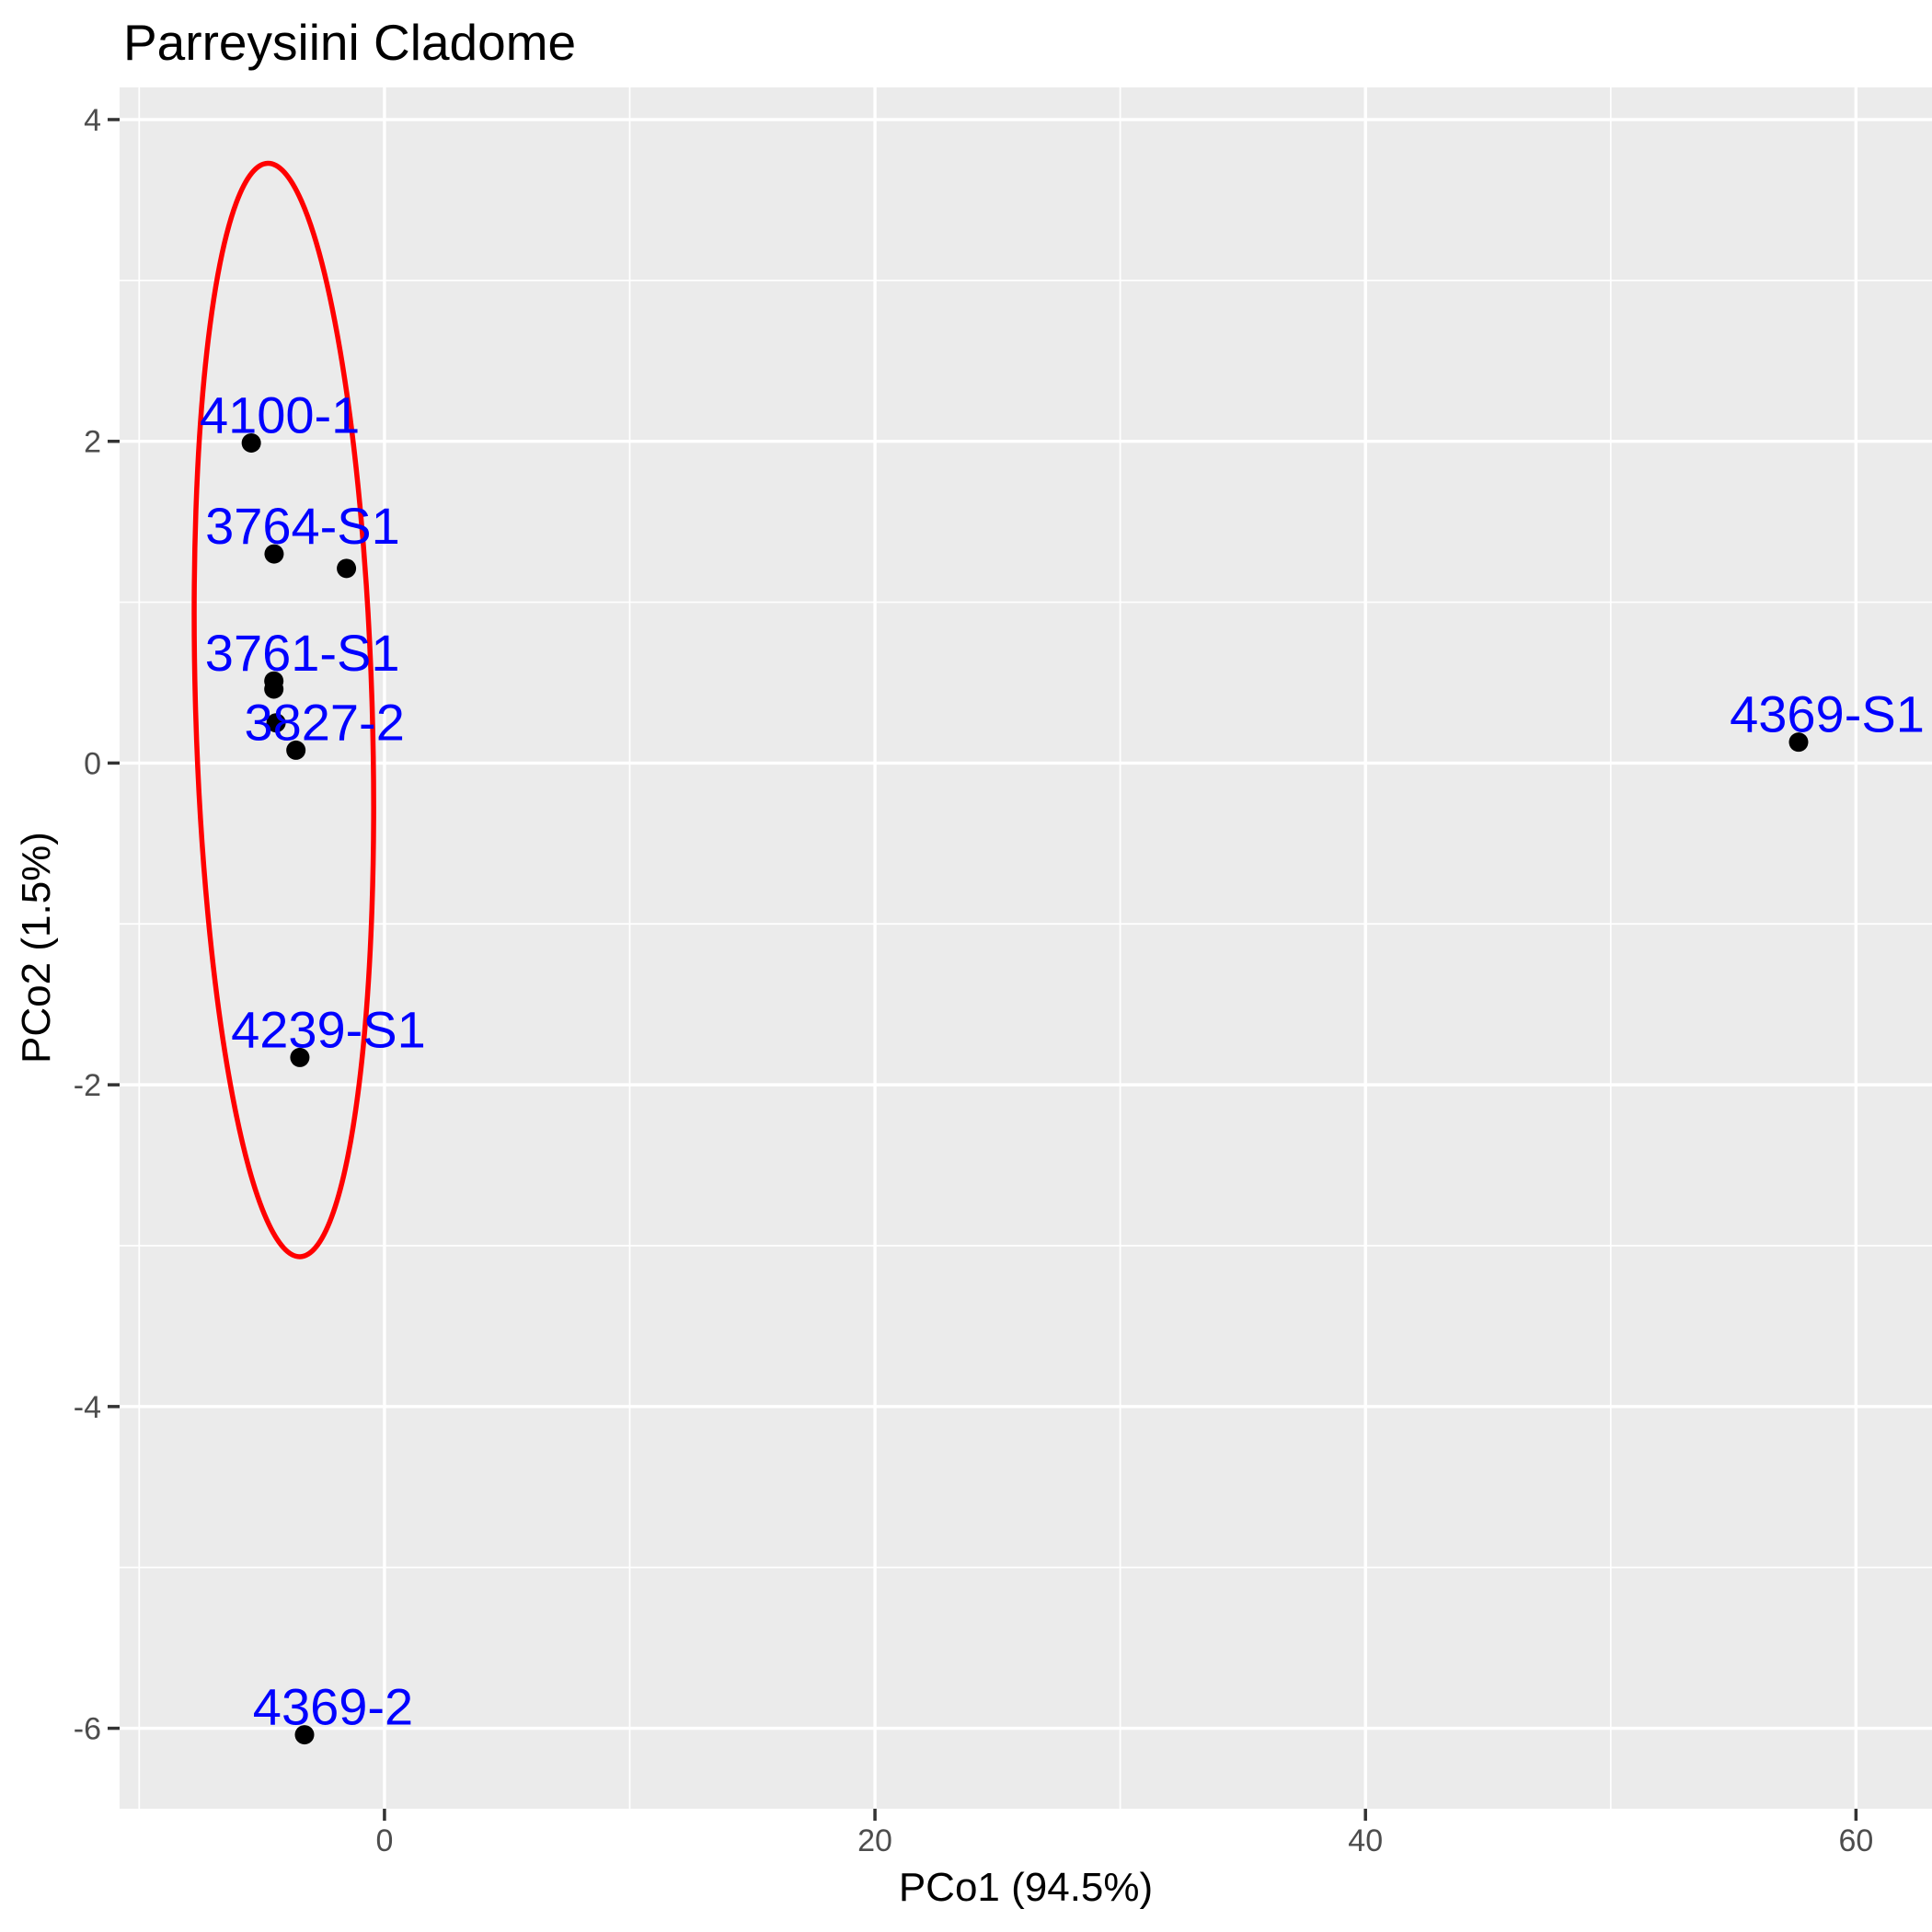 The width and height of the screenshot is (1932, 1932). I want to click on point-label-3764-S1: 3764-S1, so click(302, 526).